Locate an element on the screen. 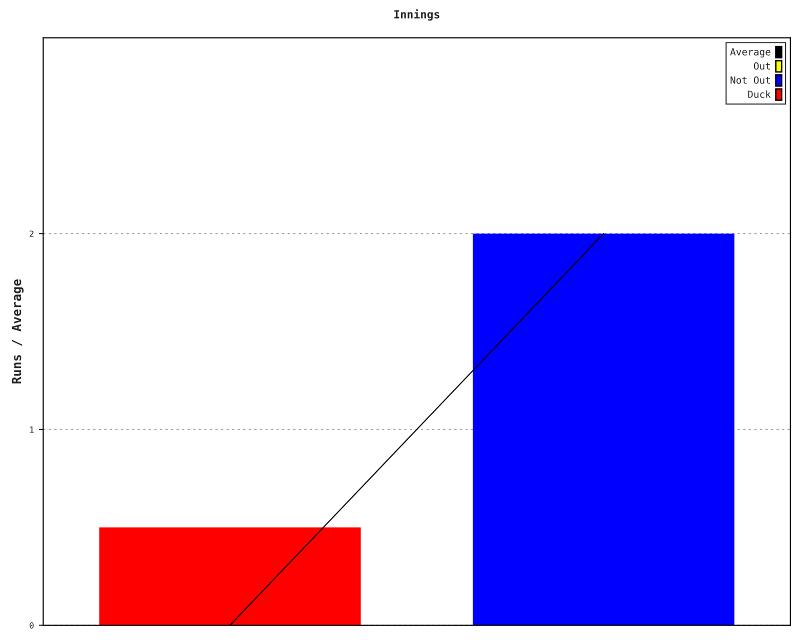 The height and width of the screenshot is (640, 800). legend-label: Average is located at coordinates (750, 53).